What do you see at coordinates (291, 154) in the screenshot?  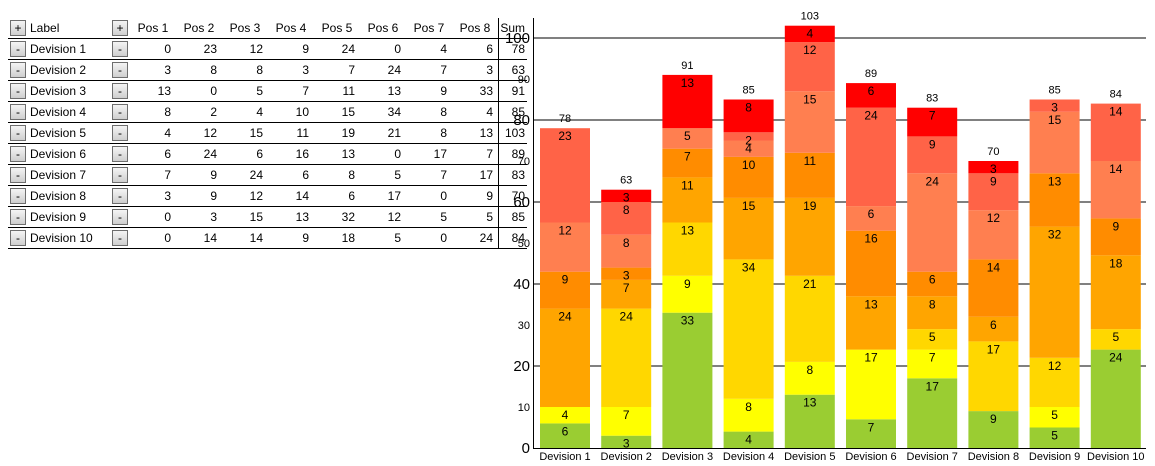 I see `value-cell: 16` at bounding box center [291, 154].